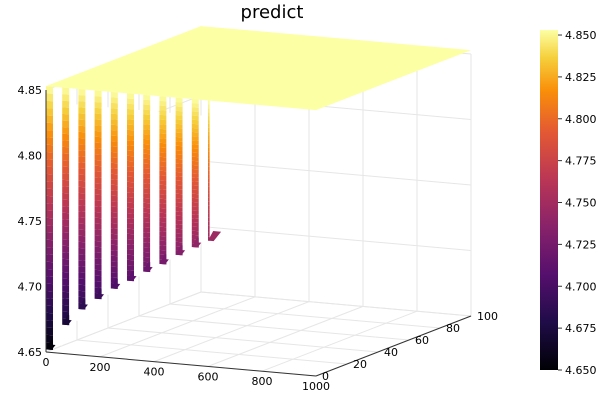 The image size is (600, 400). I want to click on x-tick-label: 600, so click(208, 376).